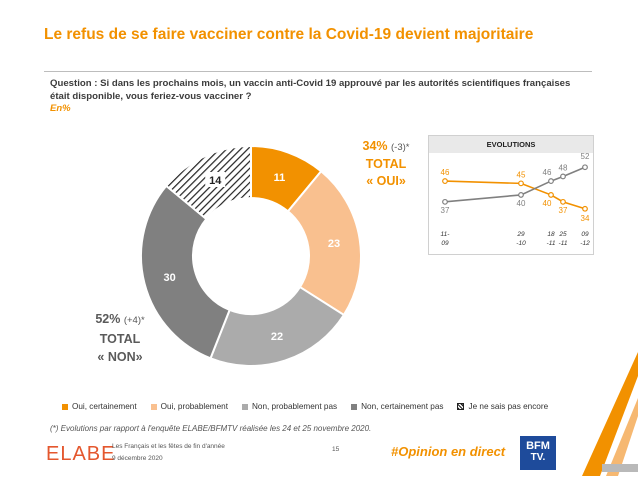 The width and height of the screenshot is (638, 478). I want to click on legend-label: Oui, certainement, so click(104, 406).